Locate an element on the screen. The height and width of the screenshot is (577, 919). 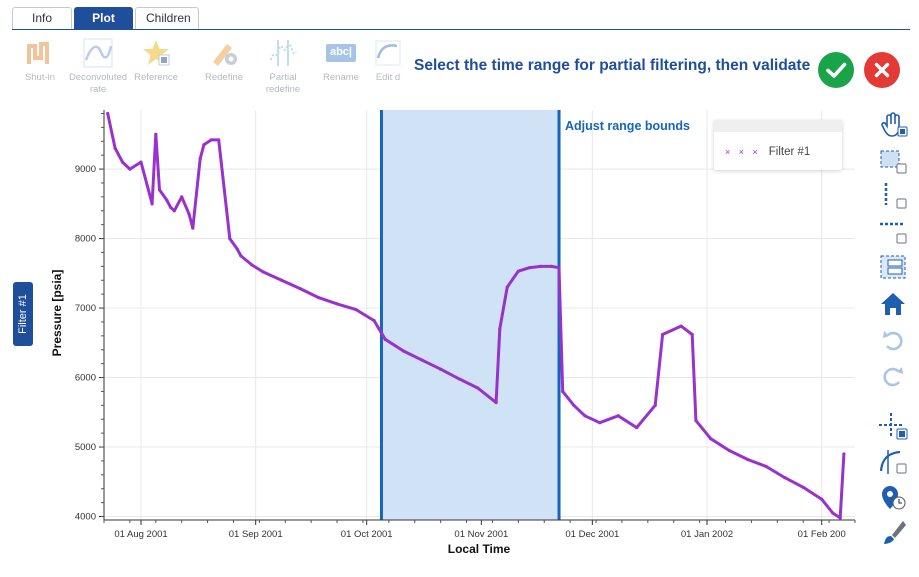
shut-in-button: Shut-in is located at coordinates (40, 61).